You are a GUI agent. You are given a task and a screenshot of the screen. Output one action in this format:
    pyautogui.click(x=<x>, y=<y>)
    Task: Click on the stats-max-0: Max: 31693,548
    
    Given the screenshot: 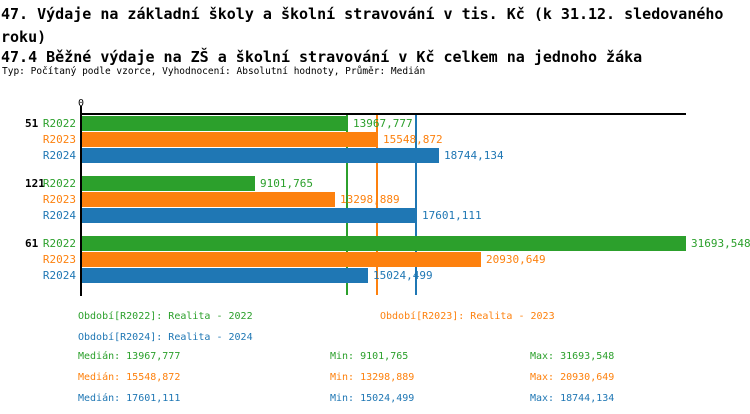 What is the action you would take?
    pyautogui.click(x=572, y=356)
    